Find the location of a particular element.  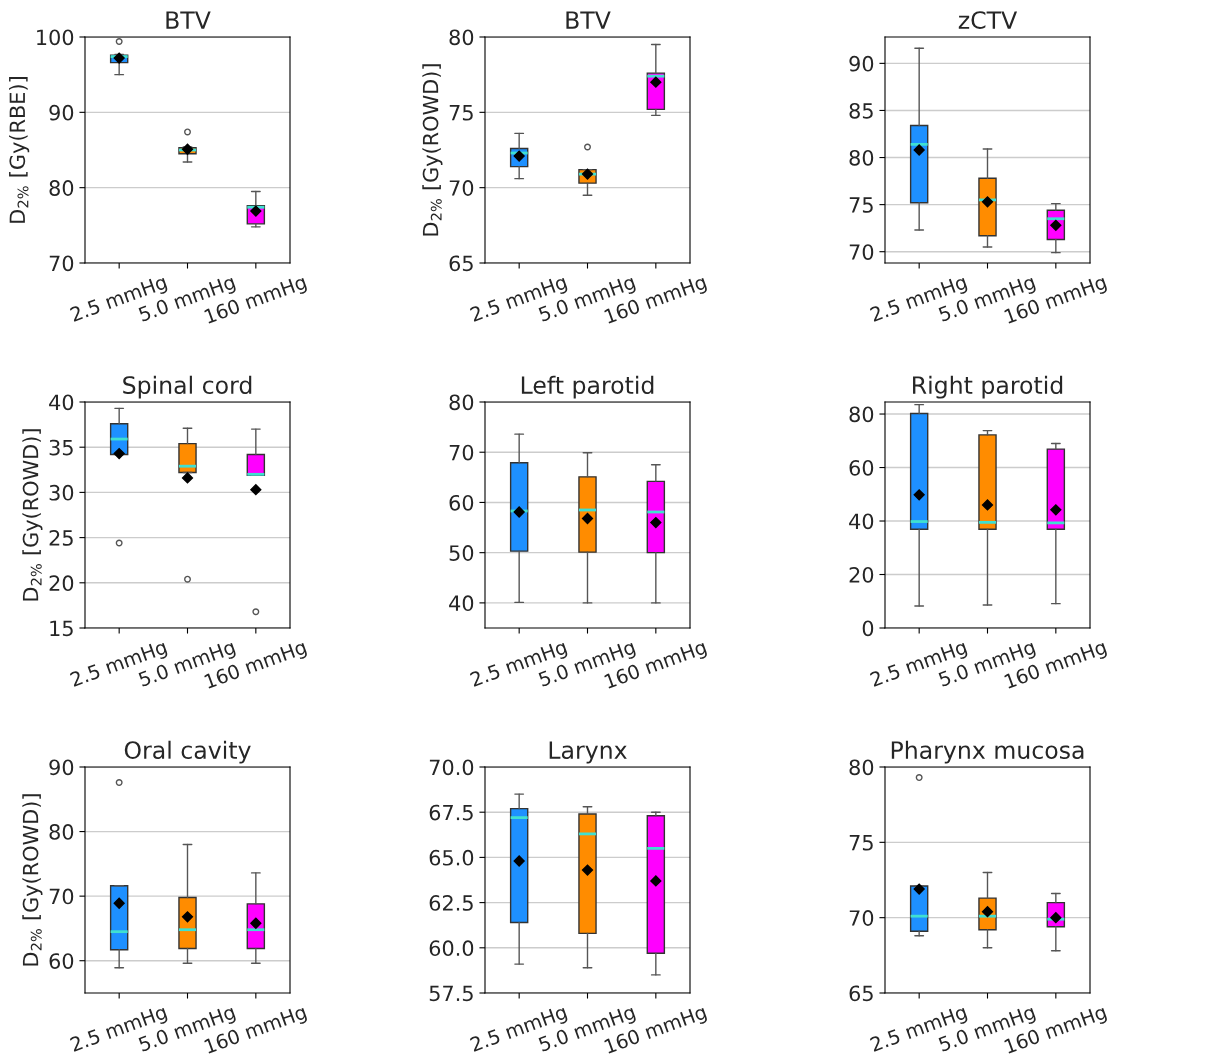

y-tick-label: 15 is located at coordinates (61, 628).